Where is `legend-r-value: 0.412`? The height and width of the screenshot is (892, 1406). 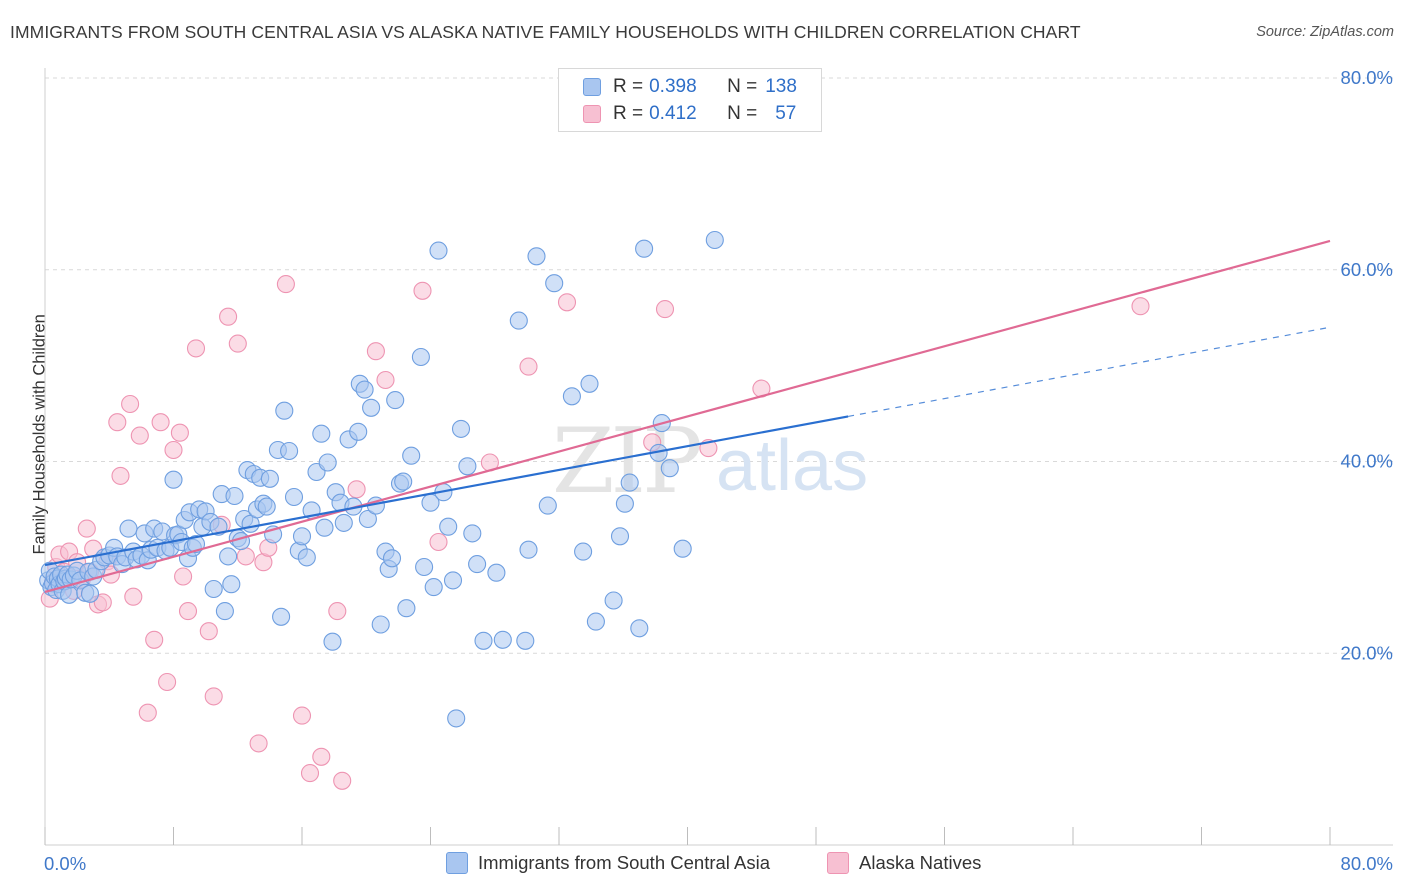 legend-r-value: 0.412 is located at coordinates (673, 113).